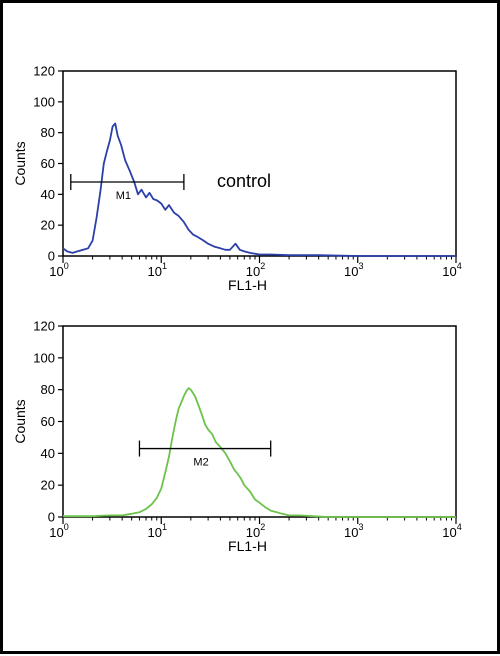 This screenshot has height=656, width=500. I want to click on top-x-tick-label: 10⁰, so click(58, 270).